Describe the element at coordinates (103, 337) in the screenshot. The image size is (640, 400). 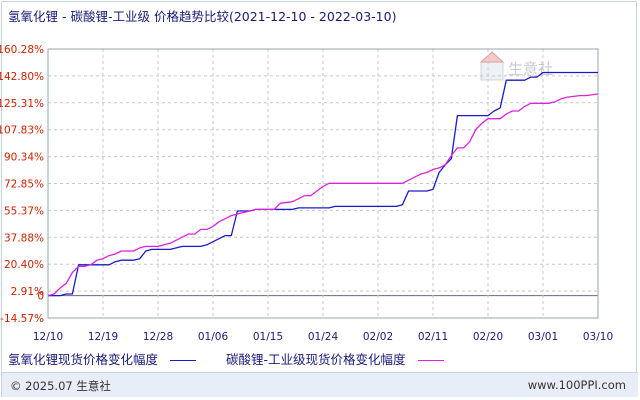
I see `x-tick-label: 12/19` at that location.